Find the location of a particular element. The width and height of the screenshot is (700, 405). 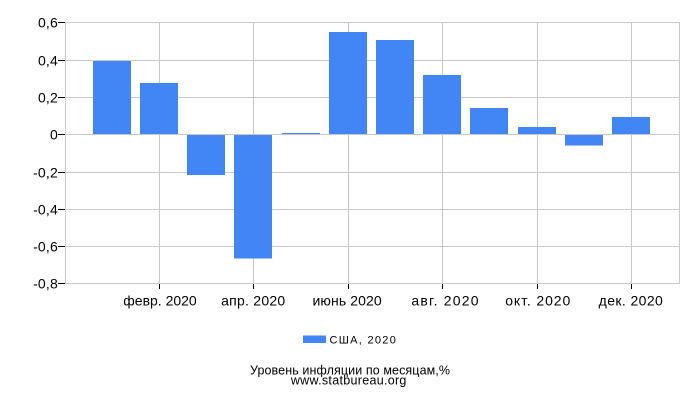

svg-text: -0,6 is located at coordinates (45, 246).